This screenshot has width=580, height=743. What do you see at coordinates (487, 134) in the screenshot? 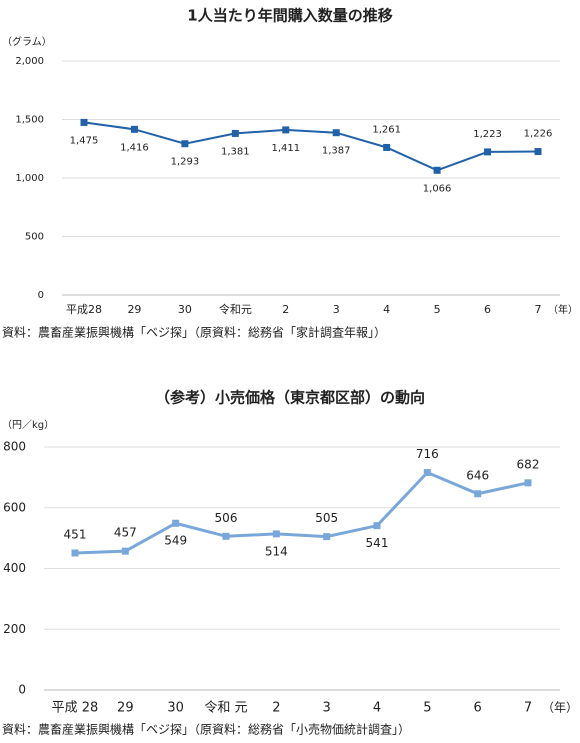
I see `data-label: 1,223` at bounding box center [487, 134].